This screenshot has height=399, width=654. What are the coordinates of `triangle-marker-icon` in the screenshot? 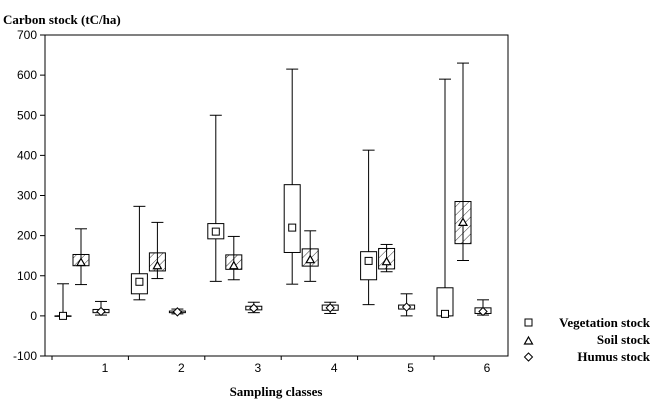 It's located at (528, 340).